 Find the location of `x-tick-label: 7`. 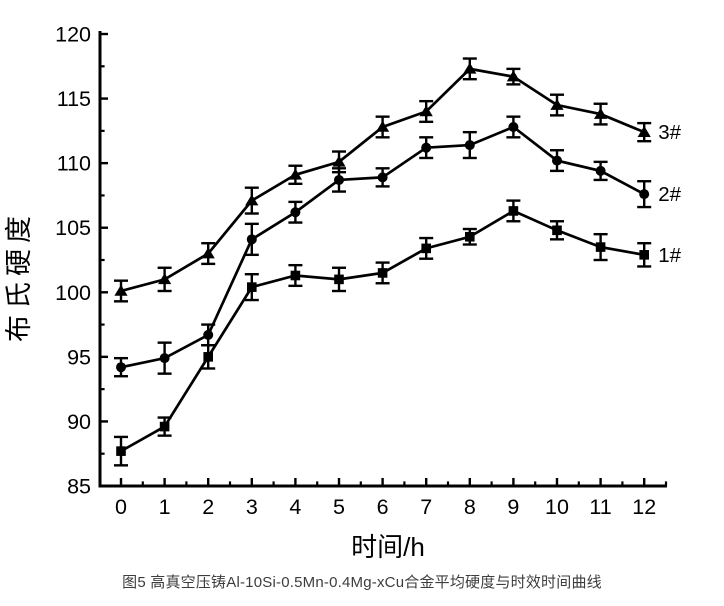

x-tick-label: 7 is located at coordinates (426, 507).